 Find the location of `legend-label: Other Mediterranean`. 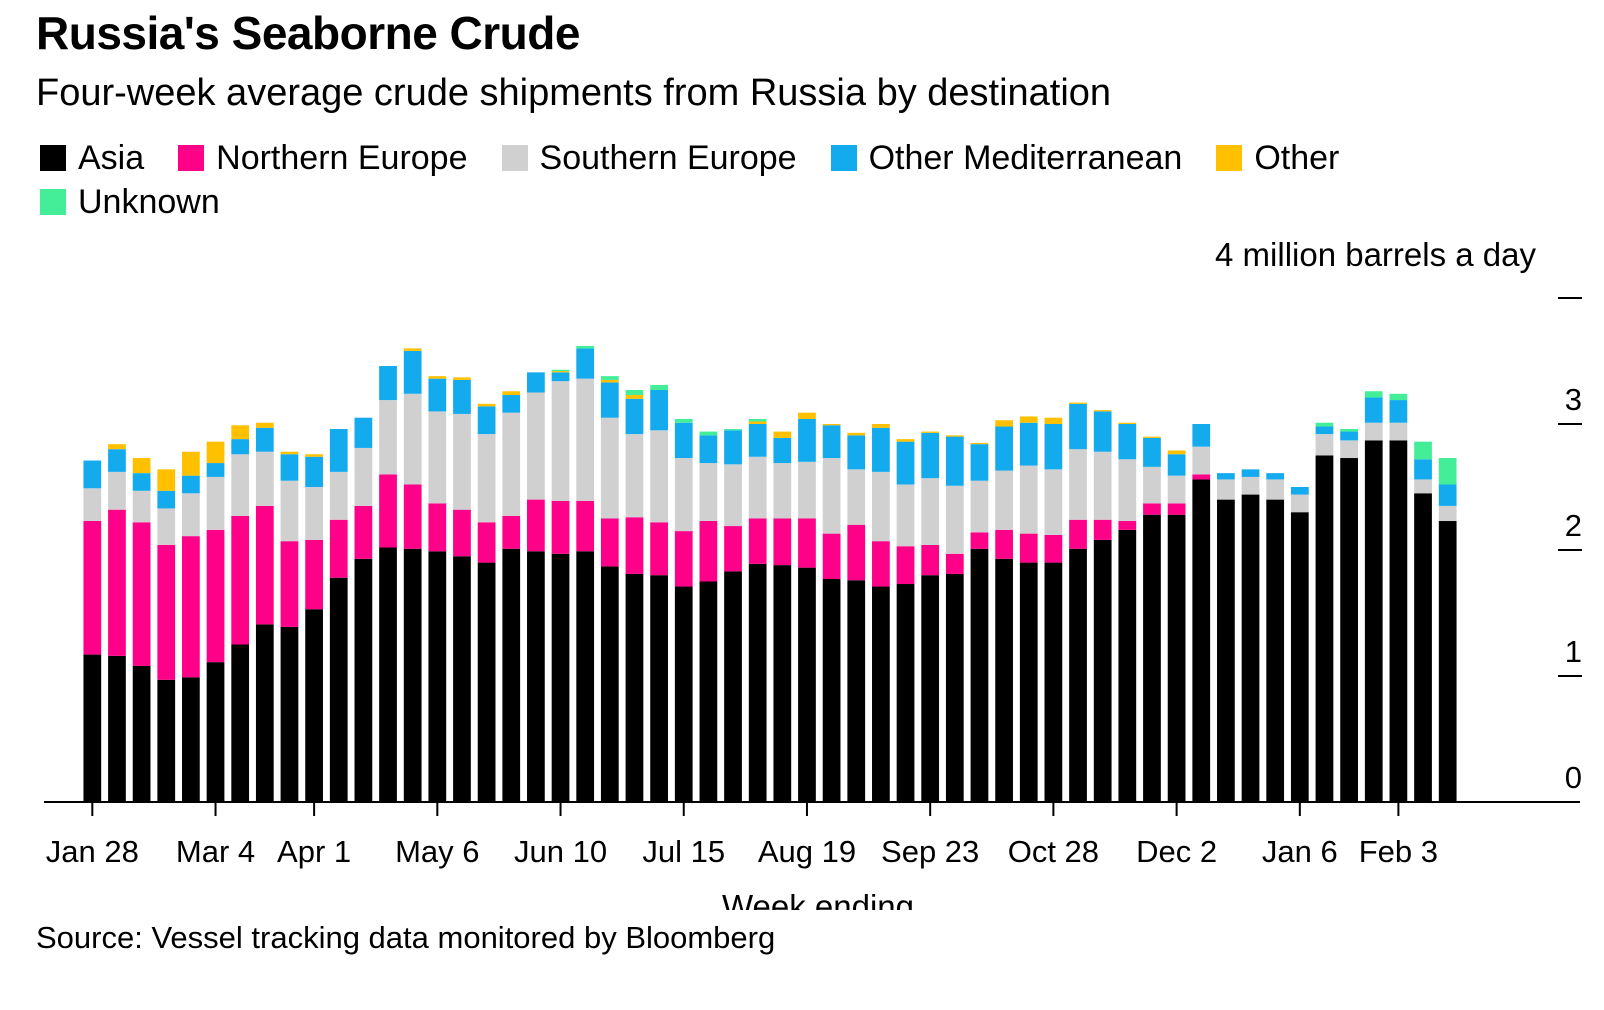

legend-label: Other Mediterranean is located at coordinates (1025, 157).